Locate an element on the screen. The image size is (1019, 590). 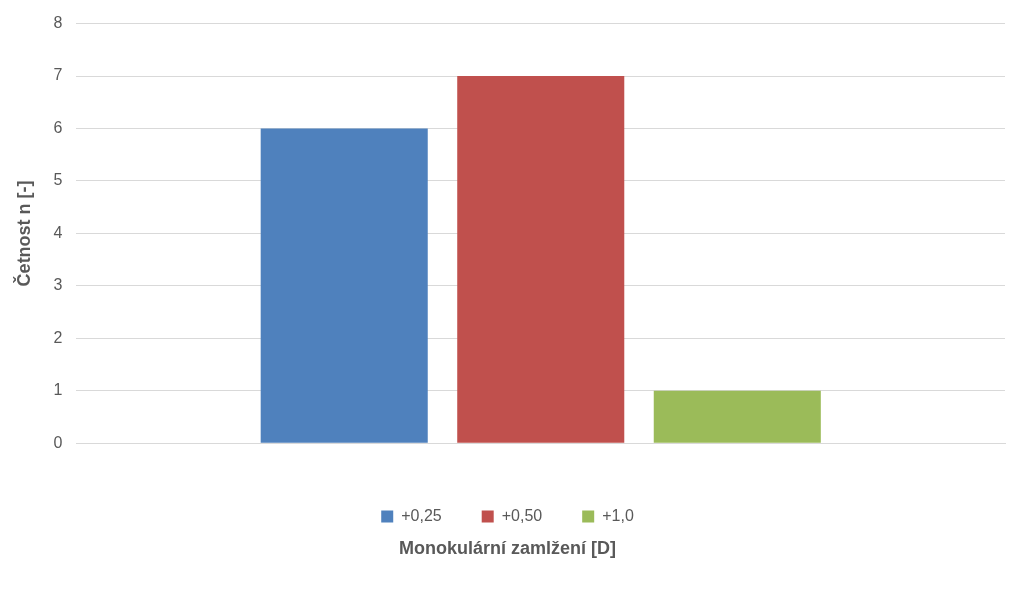
y-axis-title: Četnost n [-] is located at coordinates (23, 233).